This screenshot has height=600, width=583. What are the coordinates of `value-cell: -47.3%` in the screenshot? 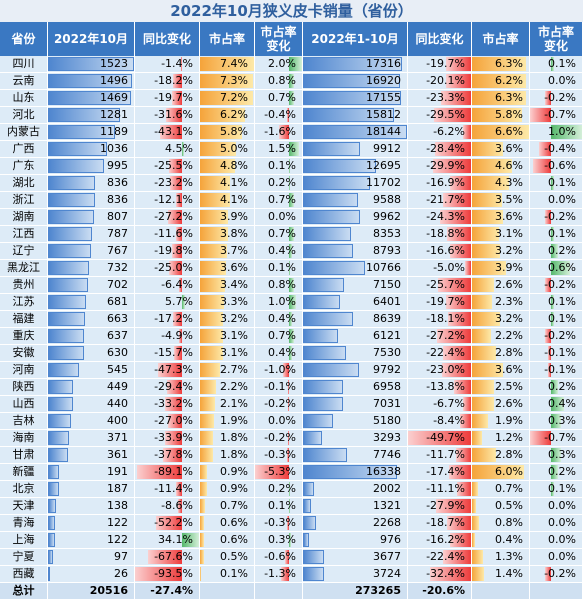 It's located at (167, 370).